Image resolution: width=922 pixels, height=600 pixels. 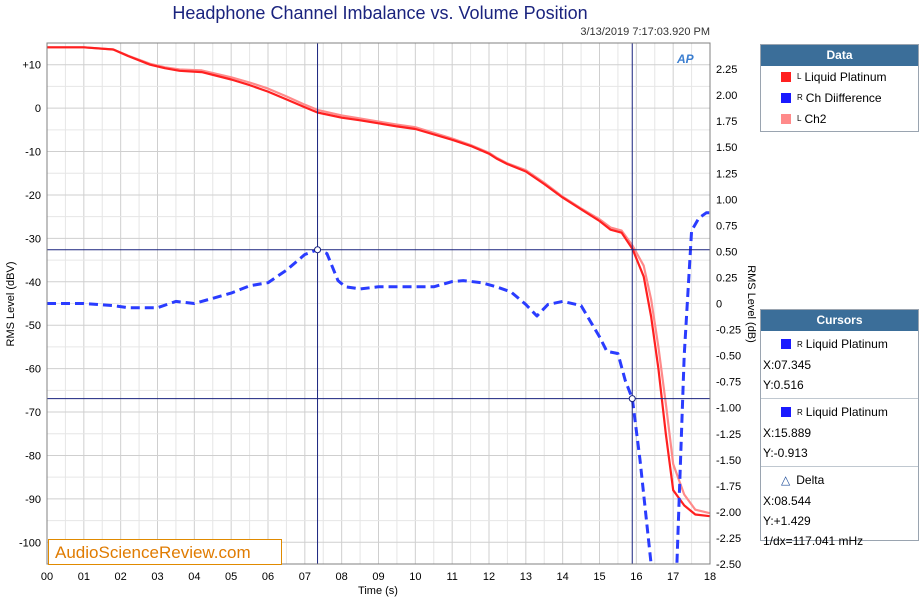 What do you see at coordinates (728, 461) in the screenshot?
I see `y-tick-label-right: -1.50` at bounding box center [728, 461].